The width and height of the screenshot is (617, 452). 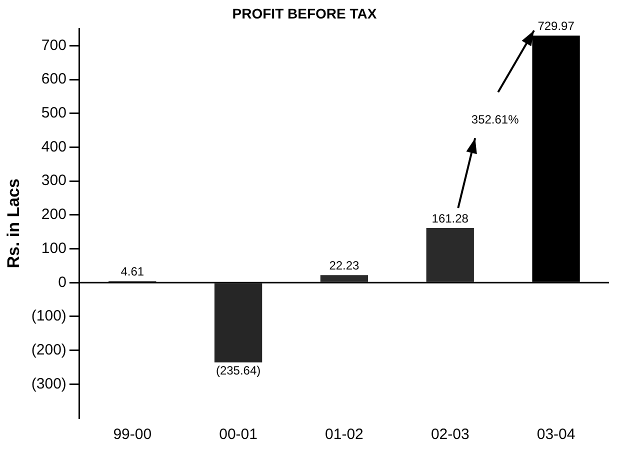 What do you see at coordinates (556, 435) in the screenshot?
I see `x-tick-label: 03-04` at bounding box center [556, 435].